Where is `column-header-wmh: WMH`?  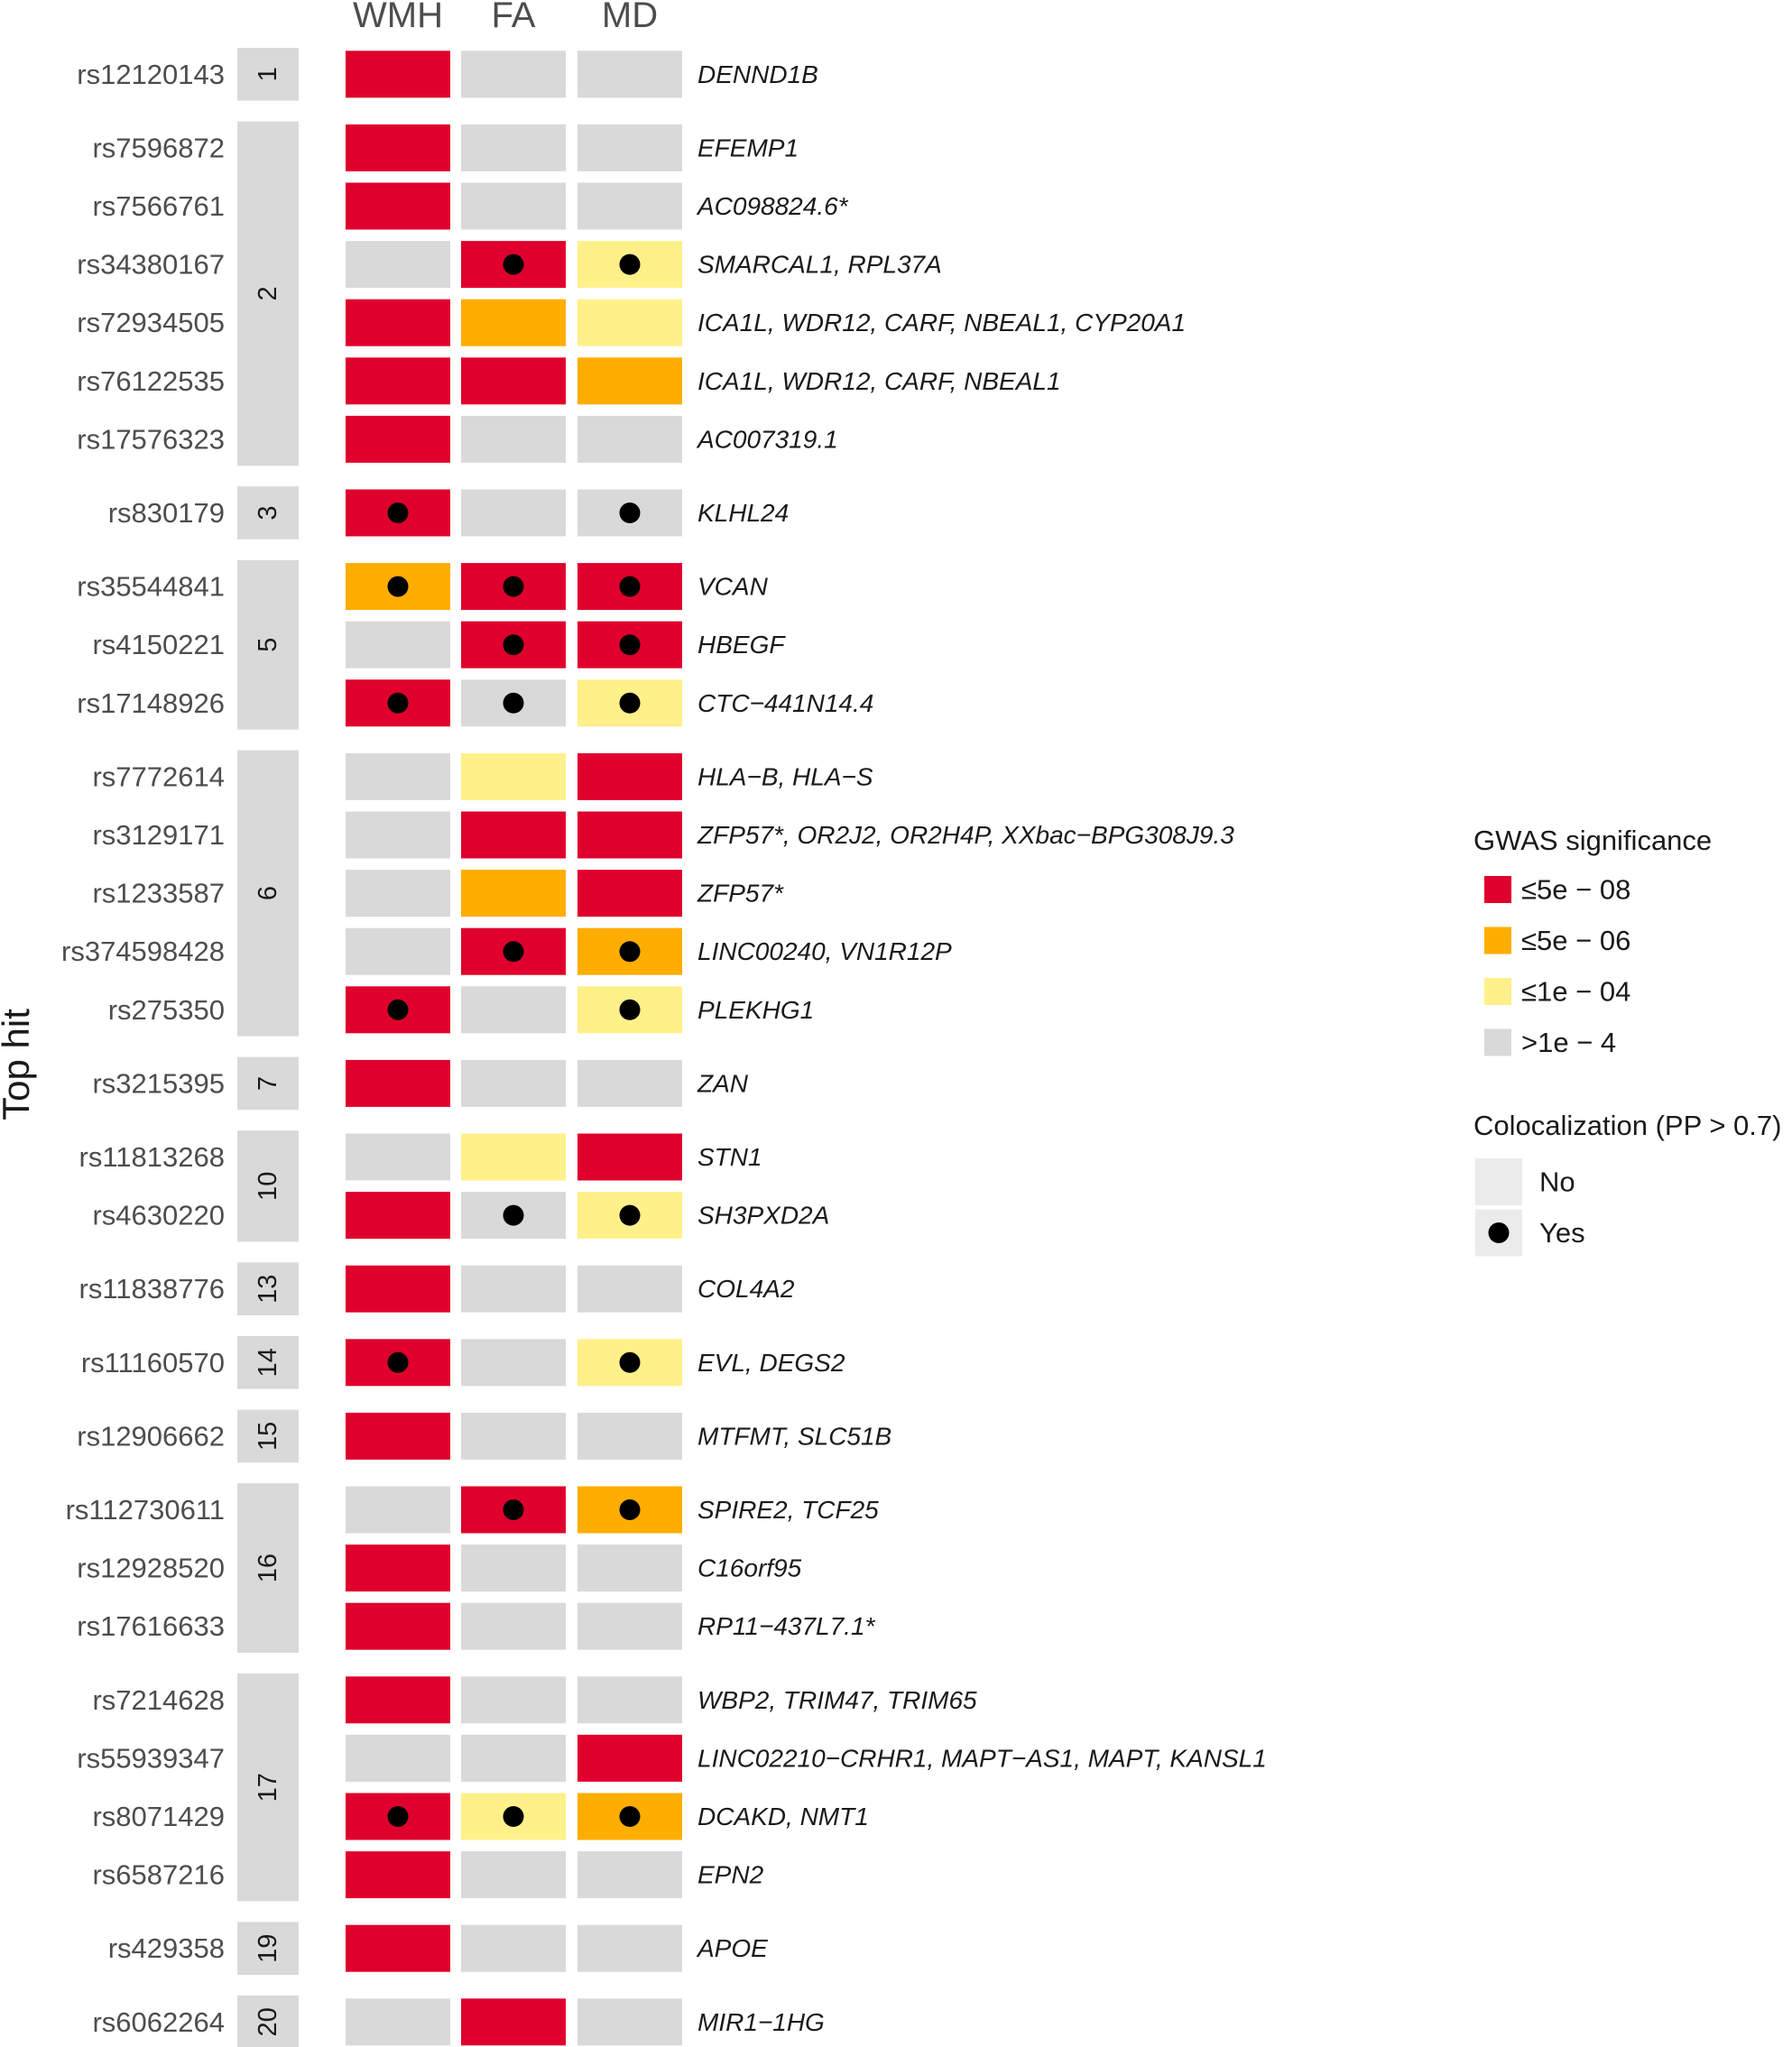 column-header-wmh: WMH is located at coordinates (398, 18).